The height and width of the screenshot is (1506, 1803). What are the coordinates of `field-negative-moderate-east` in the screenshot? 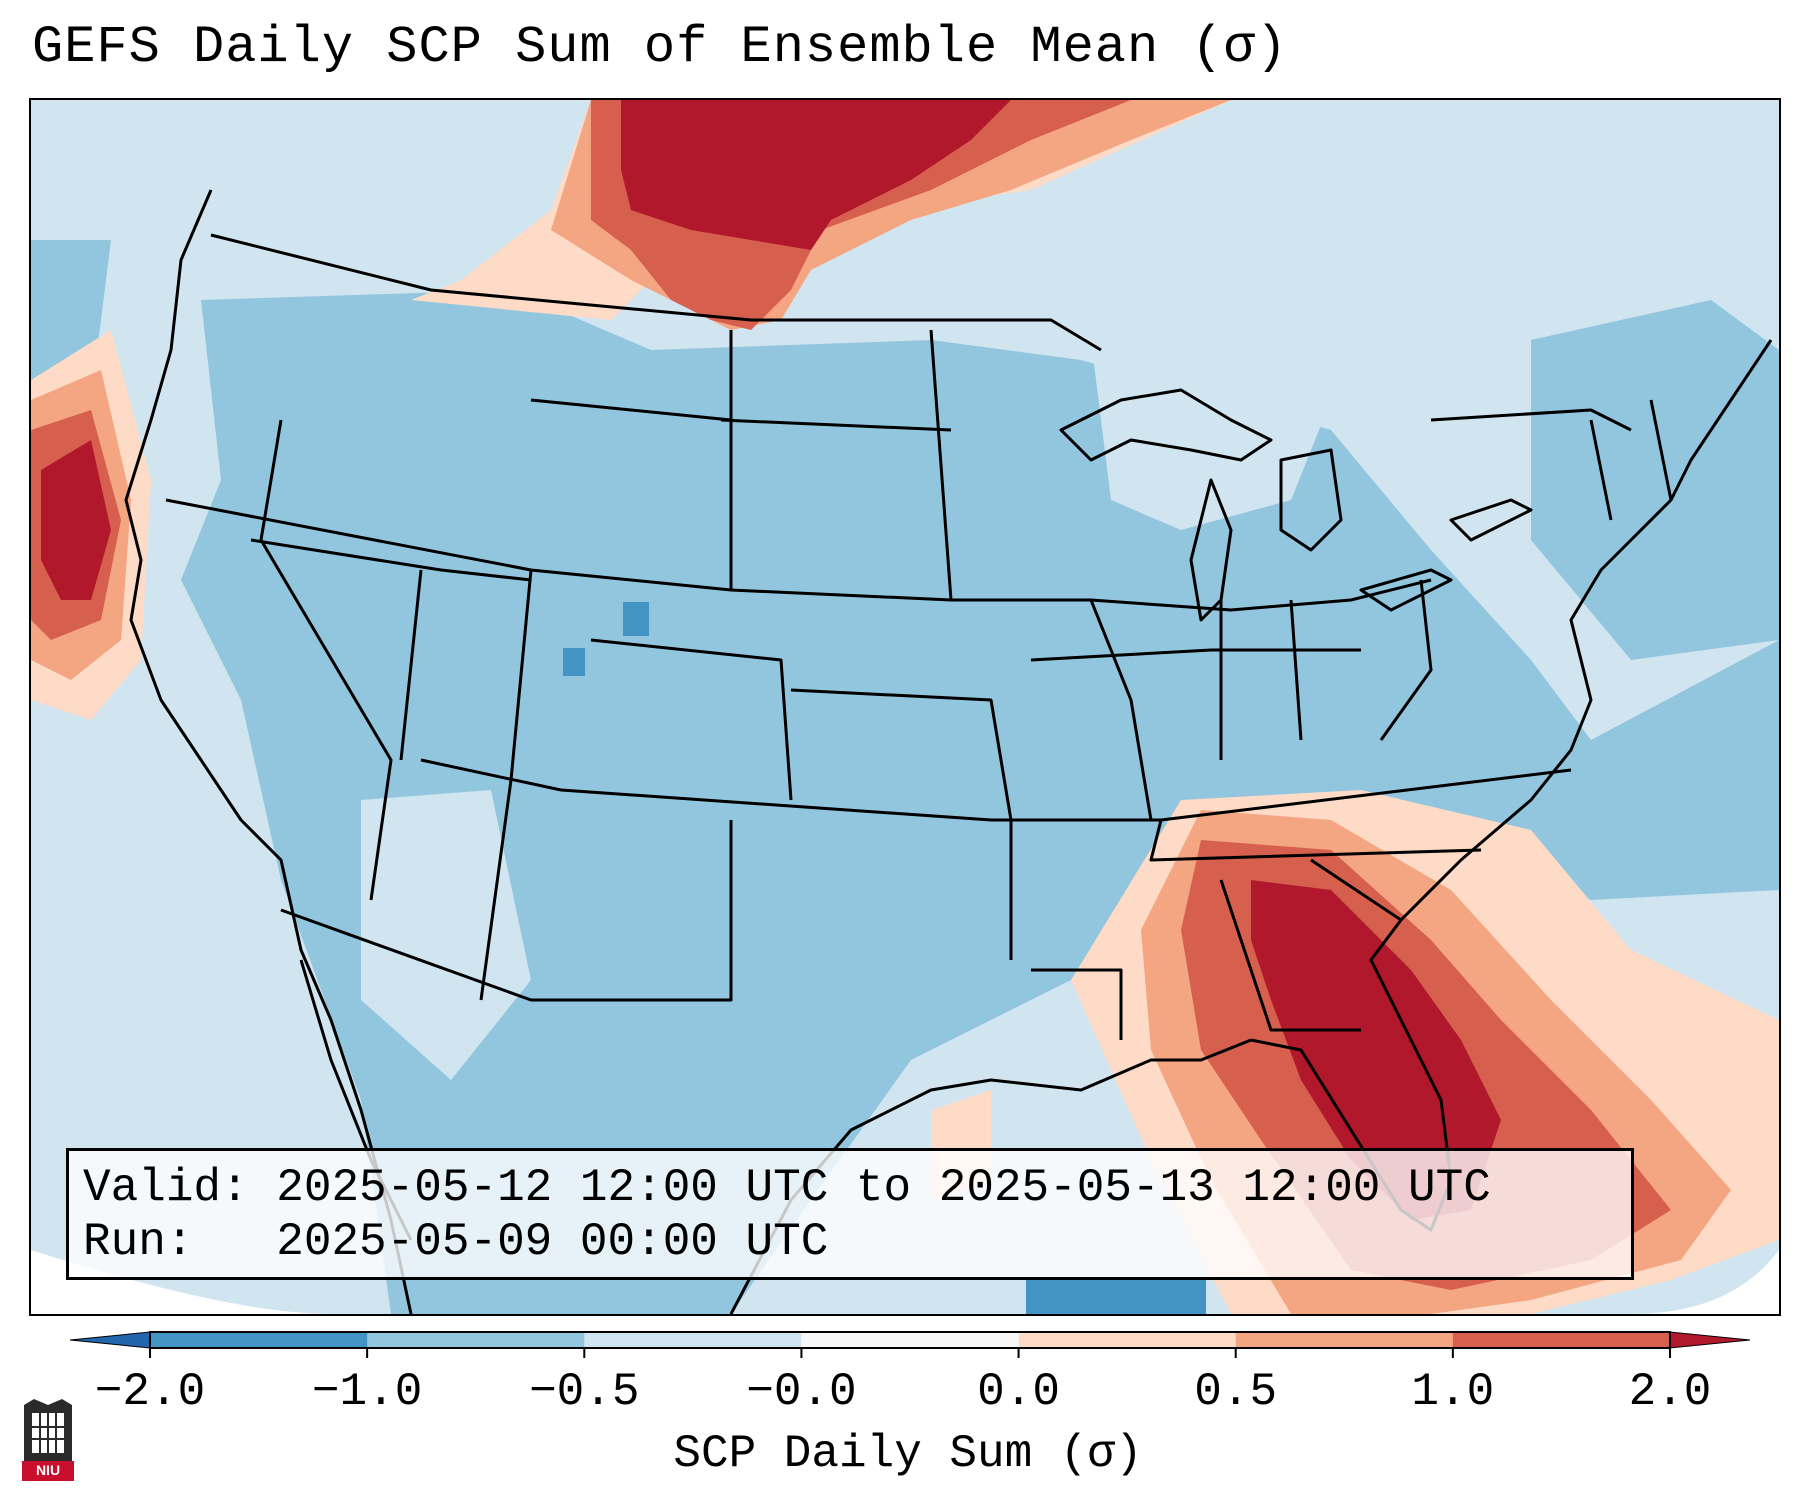 It's located at (1655, 480).